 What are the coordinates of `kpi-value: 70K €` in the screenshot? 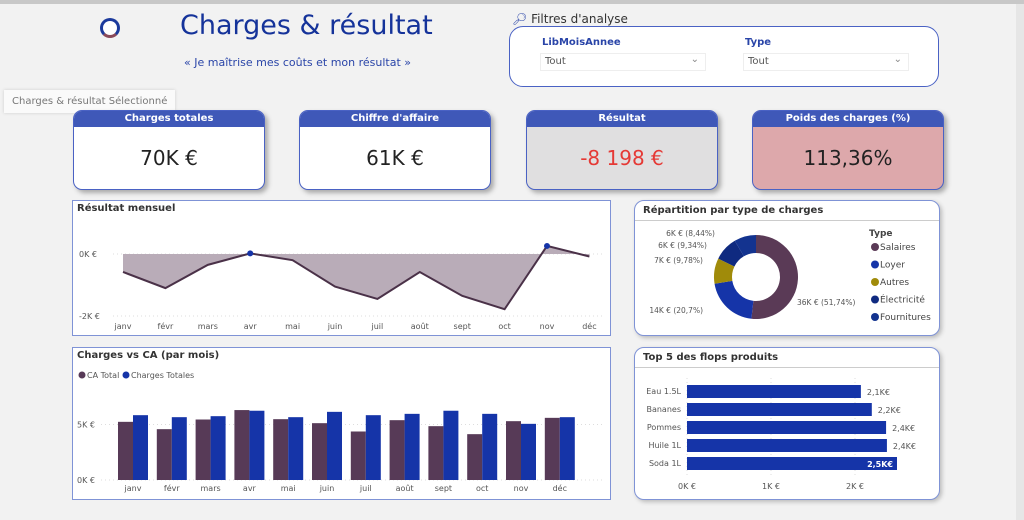 It's located at (169, 158).